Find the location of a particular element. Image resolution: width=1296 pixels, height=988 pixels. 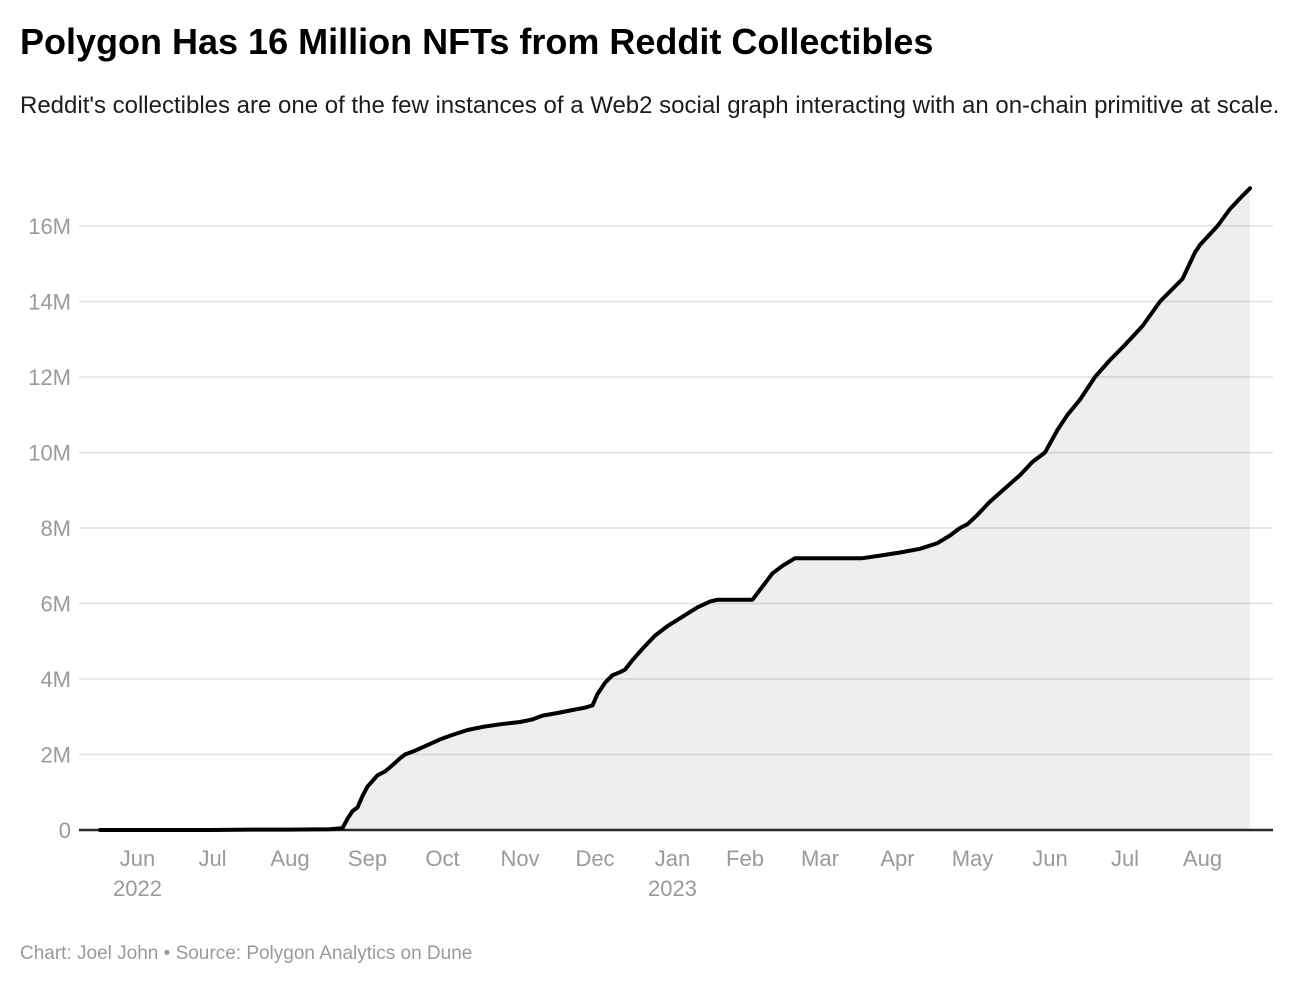

y-tick-label: 12M is located at coordinates (49, 377).